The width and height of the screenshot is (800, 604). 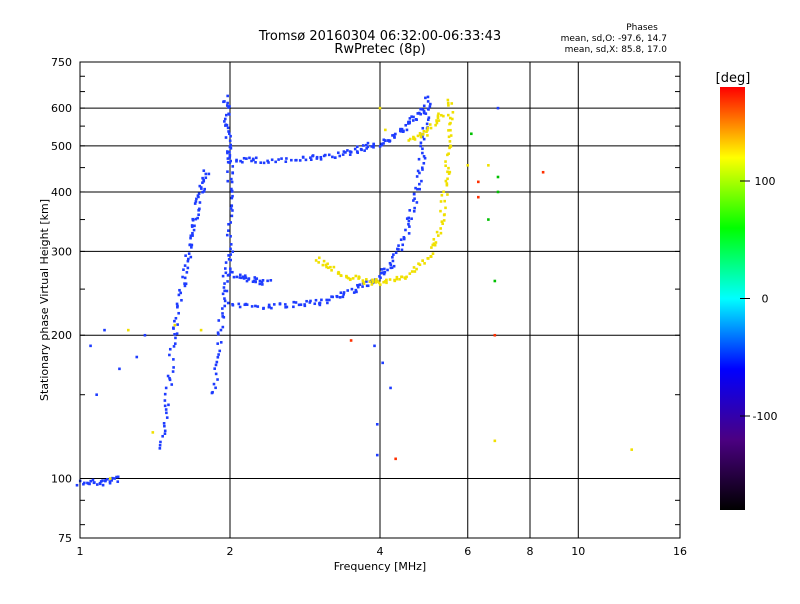 I want to click on colorbar-tick-label: -100, so click(x=765, y=416).